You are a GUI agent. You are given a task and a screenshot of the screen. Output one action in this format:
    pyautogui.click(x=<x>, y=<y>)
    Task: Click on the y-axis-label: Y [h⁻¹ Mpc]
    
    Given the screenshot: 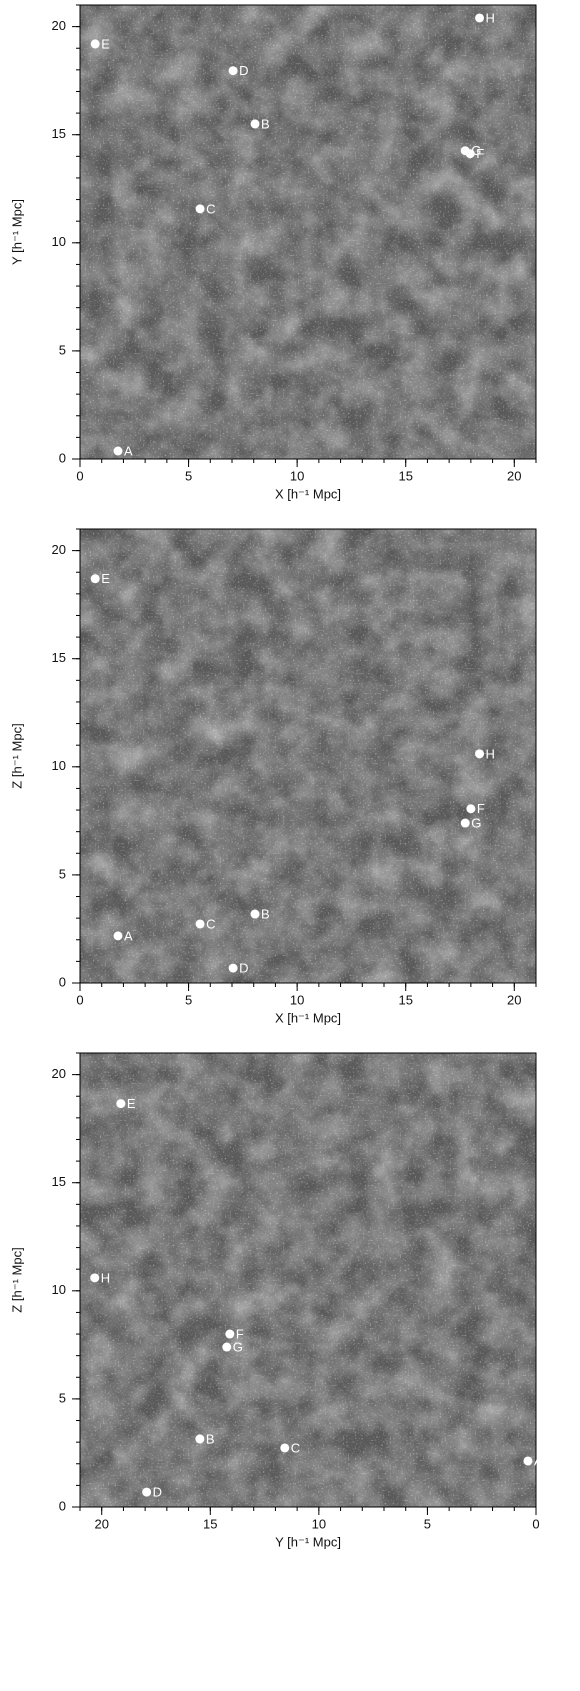 What is the action you would take?
    pyautogui.click(x=16, y=232)
    